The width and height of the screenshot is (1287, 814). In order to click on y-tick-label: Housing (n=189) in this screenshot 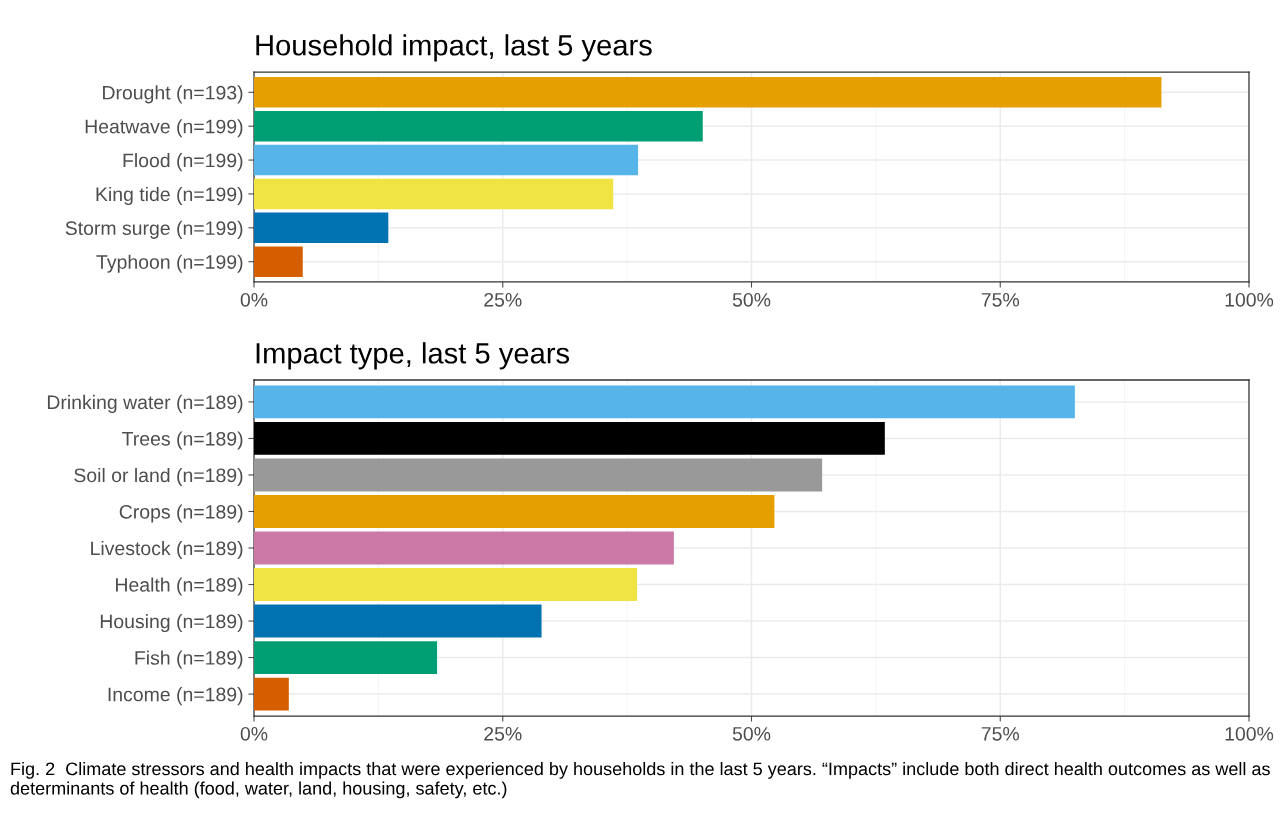, I will do `click(171, 623)`.